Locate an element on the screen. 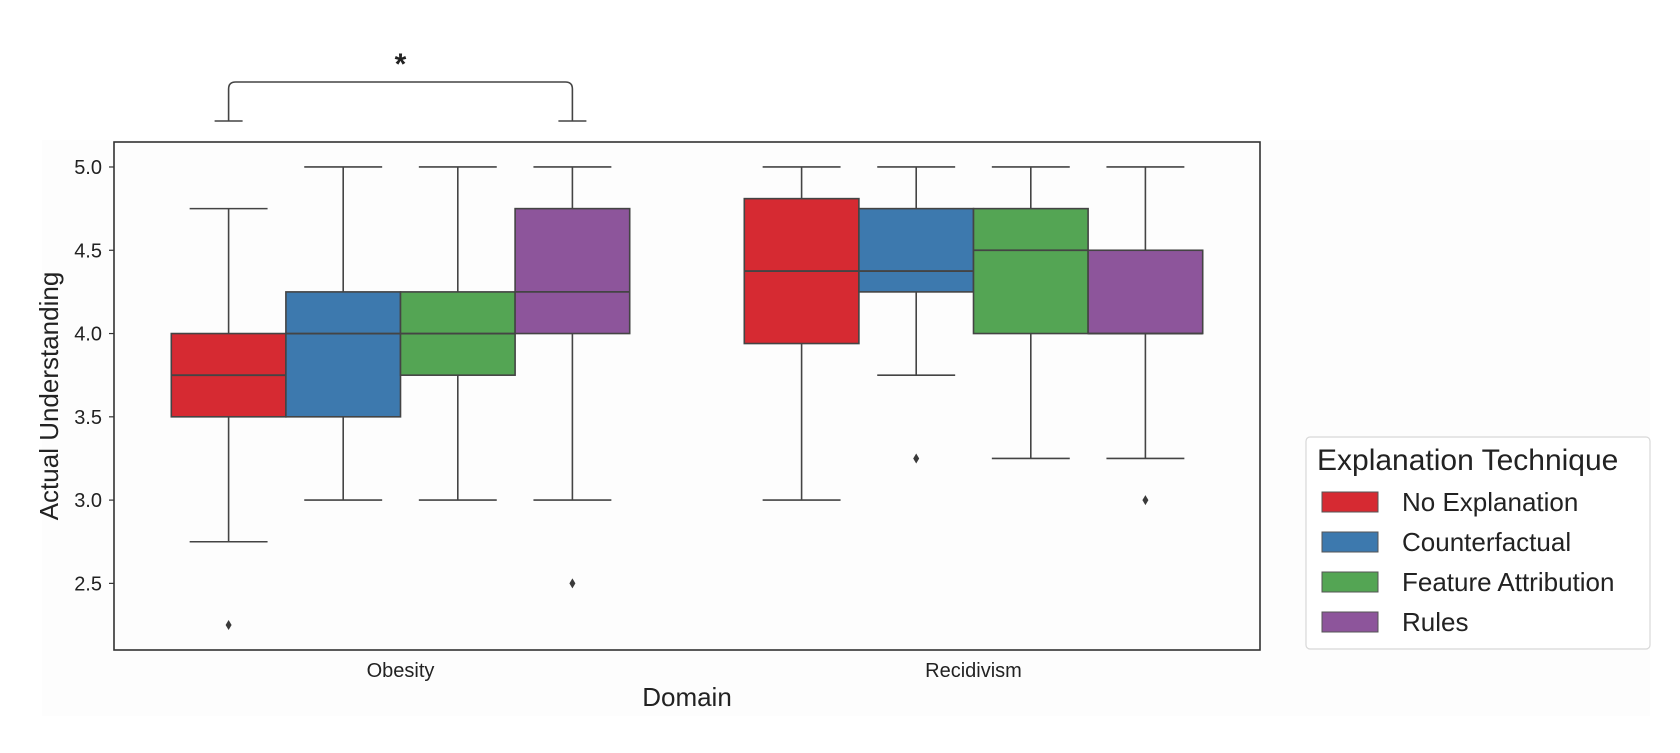 The height and width of the screenshot is (753, 1680). annotations-layer: * is located at coordinates (400, 85).